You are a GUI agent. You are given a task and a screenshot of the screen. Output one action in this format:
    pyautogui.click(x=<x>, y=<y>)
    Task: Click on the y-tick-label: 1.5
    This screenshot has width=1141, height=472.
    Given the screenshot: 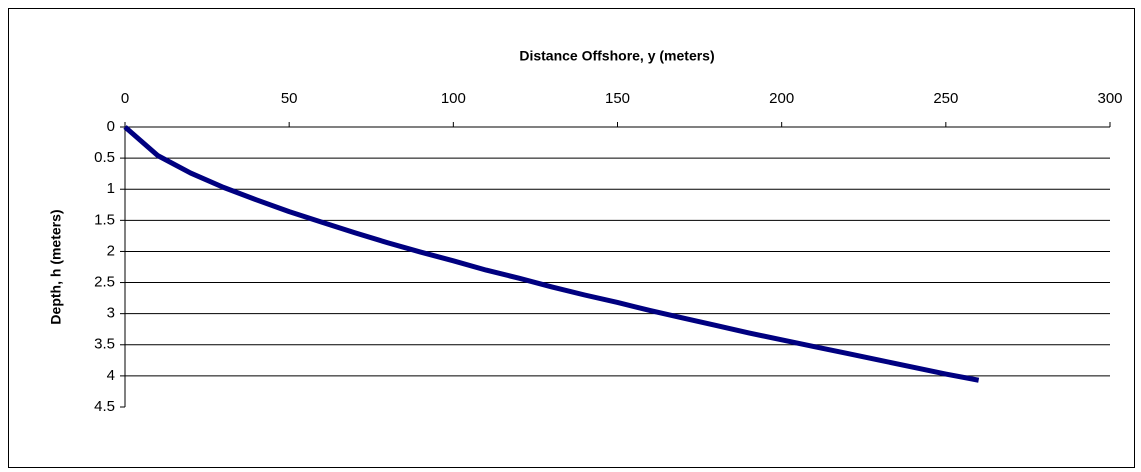 What is the action you would take?
    pyautogui.click(x=104, y=219)
    